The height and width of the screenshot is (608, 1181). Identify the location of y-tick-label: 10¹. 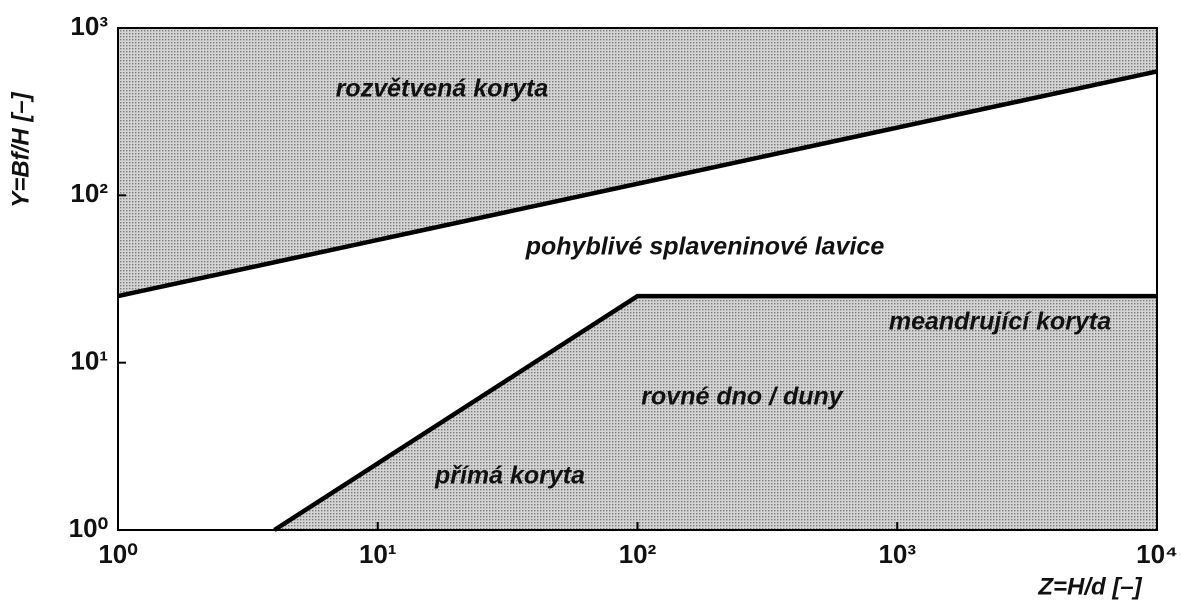
(89, 361).